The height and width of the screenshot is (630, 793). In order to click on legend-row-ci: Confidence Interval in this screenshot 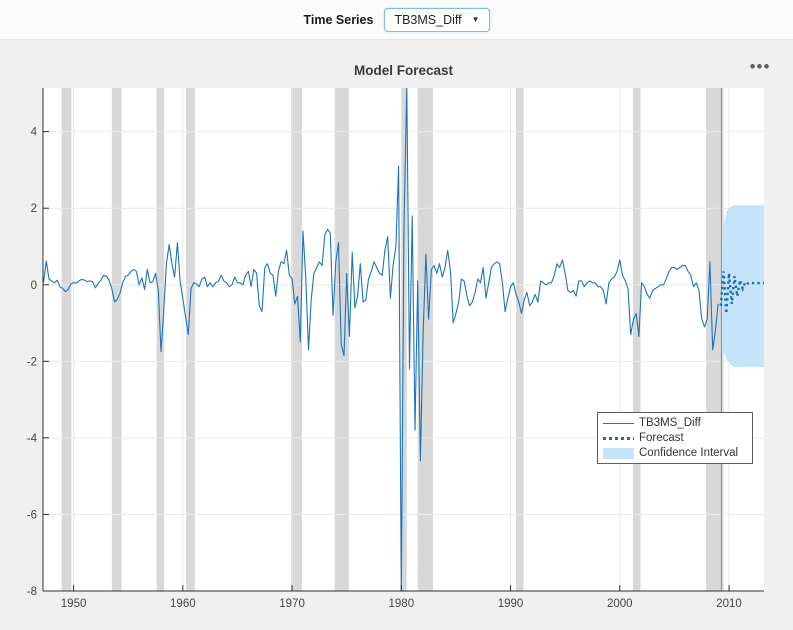, I will do `click(675, 453)`.